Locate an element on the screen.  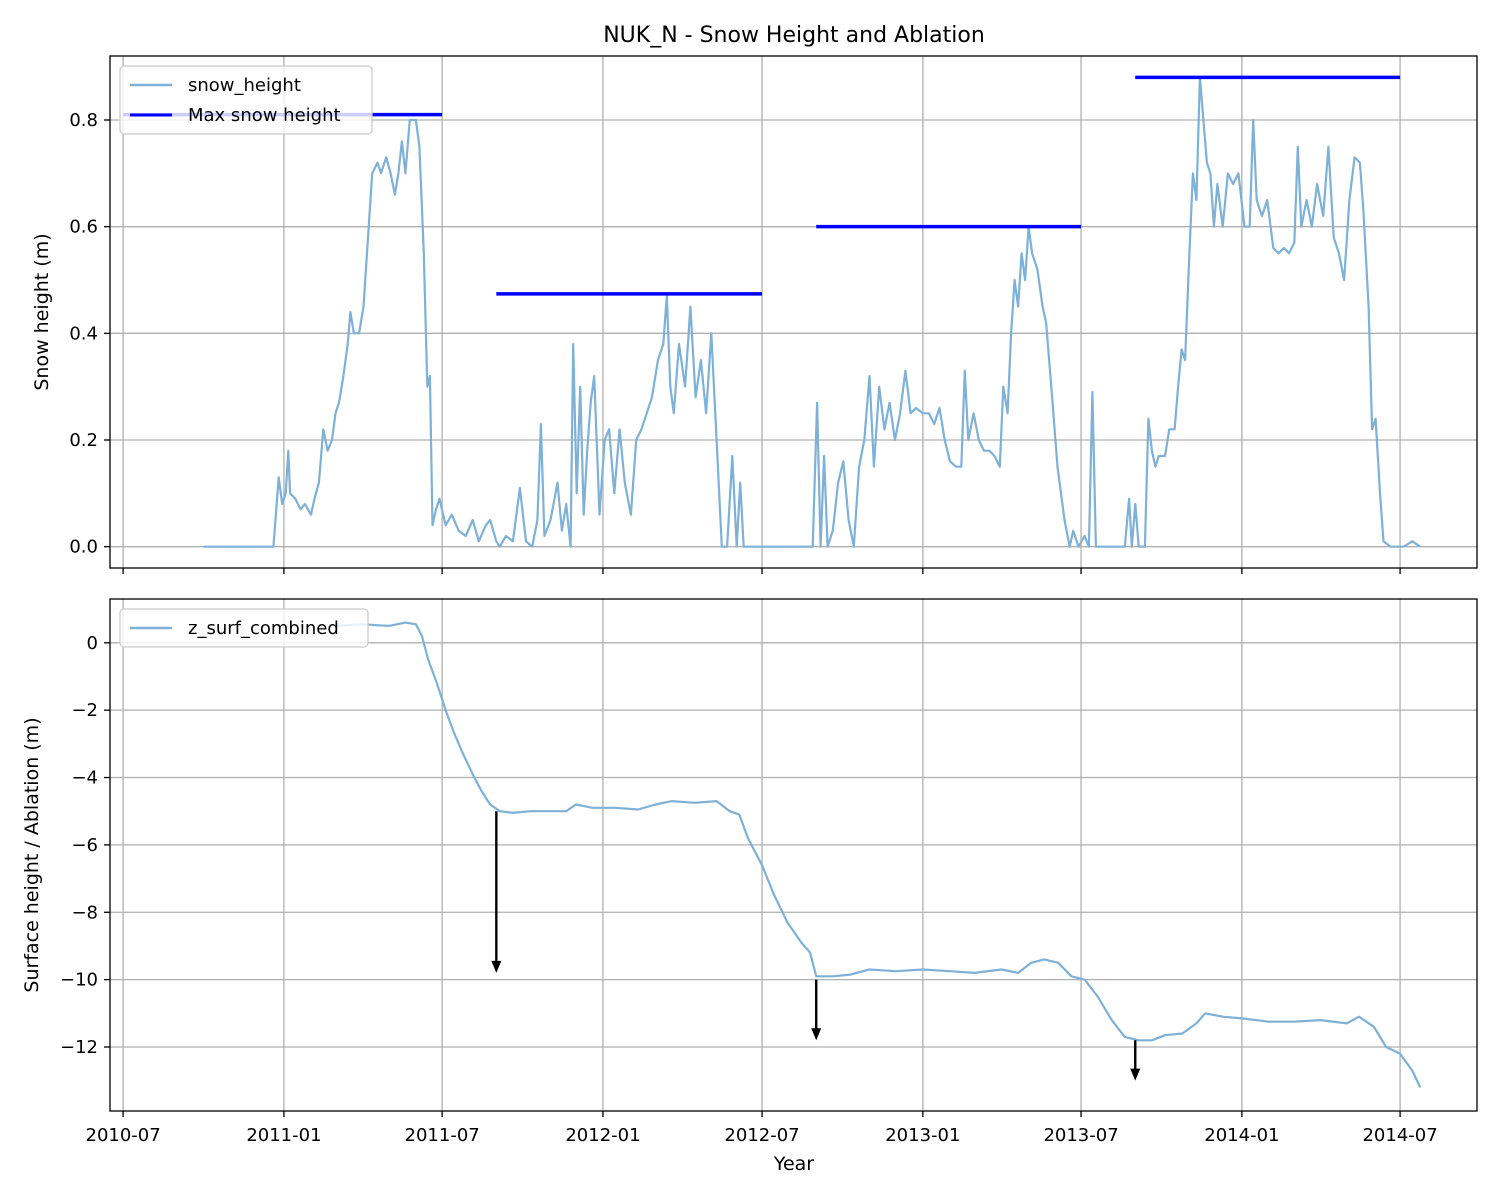
chart-title: NUK_N - Snow Height and Ablation is located at coordinates (794, 35).